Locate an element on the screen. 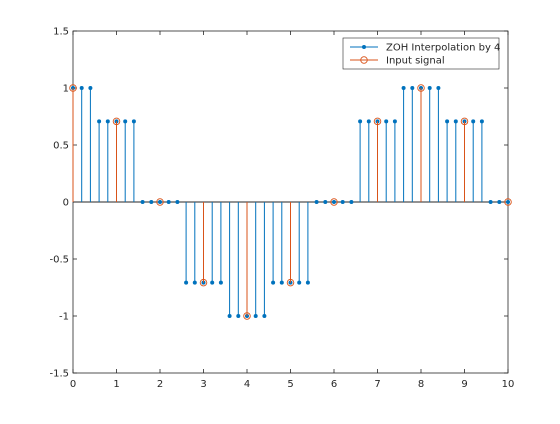 The image size is (560, 424). y-tick-label: 0.5 is located at coordinates (61, 146).